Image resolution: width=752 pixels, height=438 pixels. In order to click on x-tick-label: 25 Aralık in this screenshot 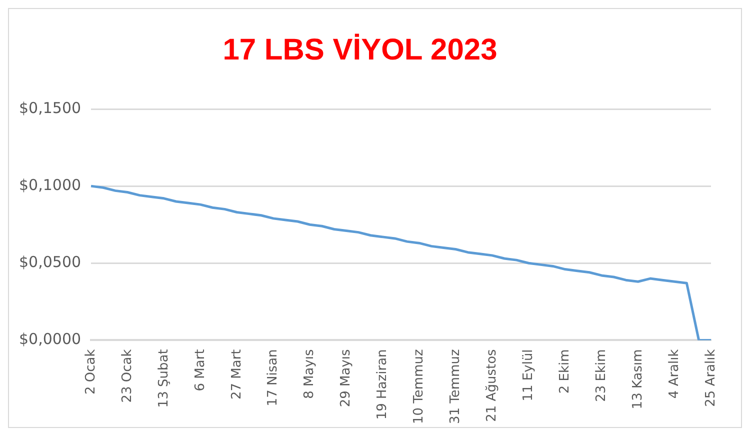, I will do `click(710, 377)`.